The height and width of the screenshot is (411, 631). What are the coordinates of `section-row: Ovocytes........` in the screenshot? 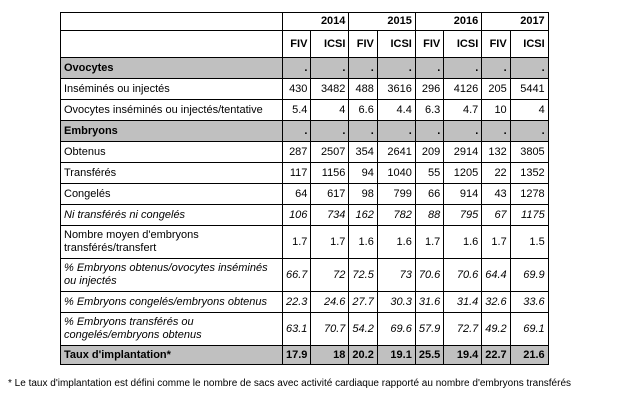 It's located at (304, 68).